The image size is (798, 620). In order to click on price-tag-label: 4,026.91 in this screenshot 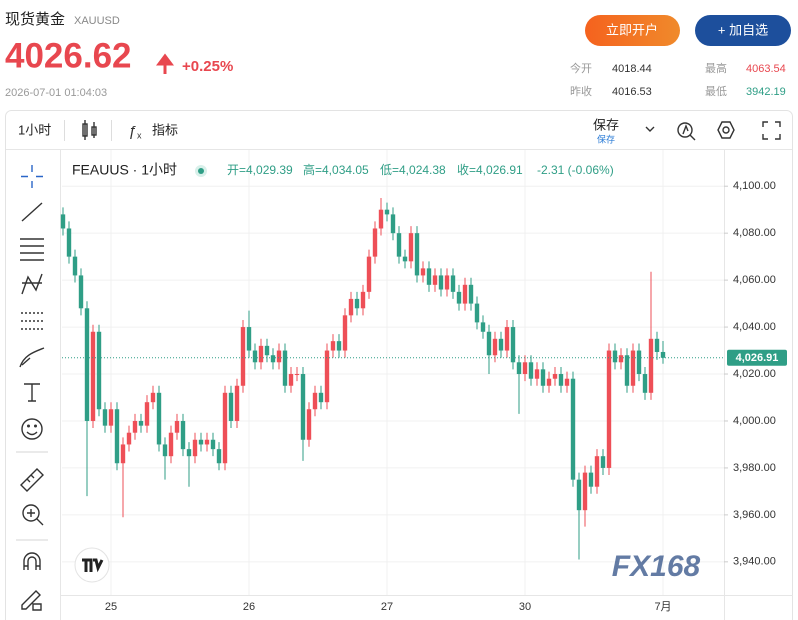, I will do `click(757, 358)`.